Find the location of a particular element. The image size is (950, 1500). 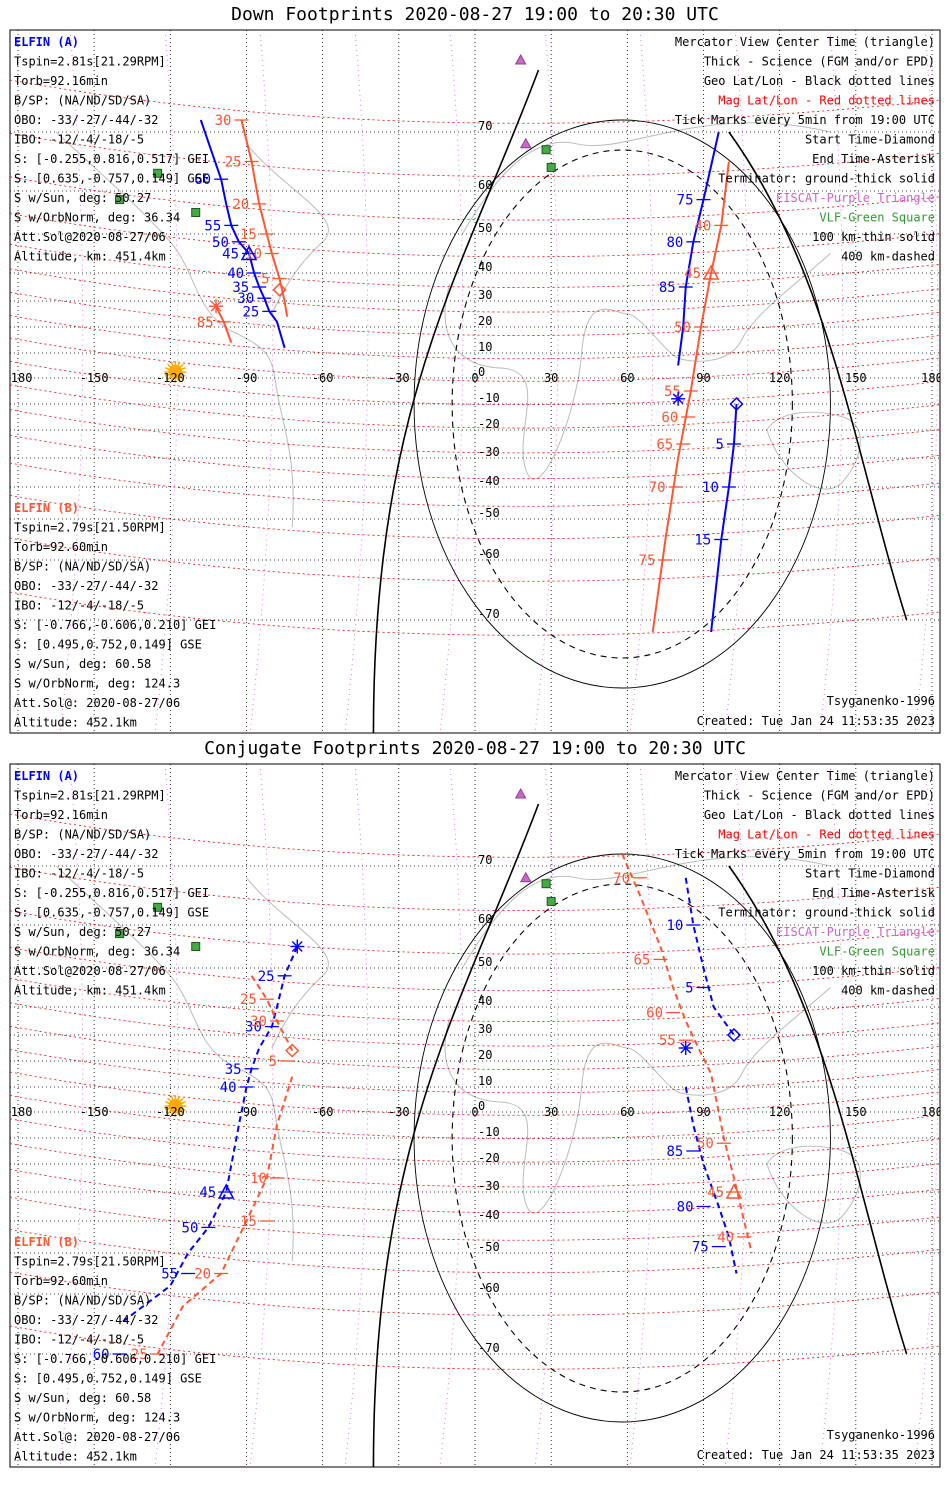

legend-line: Geo Lat/Lon - Black dotted lines is located at coordinates (819, 815).